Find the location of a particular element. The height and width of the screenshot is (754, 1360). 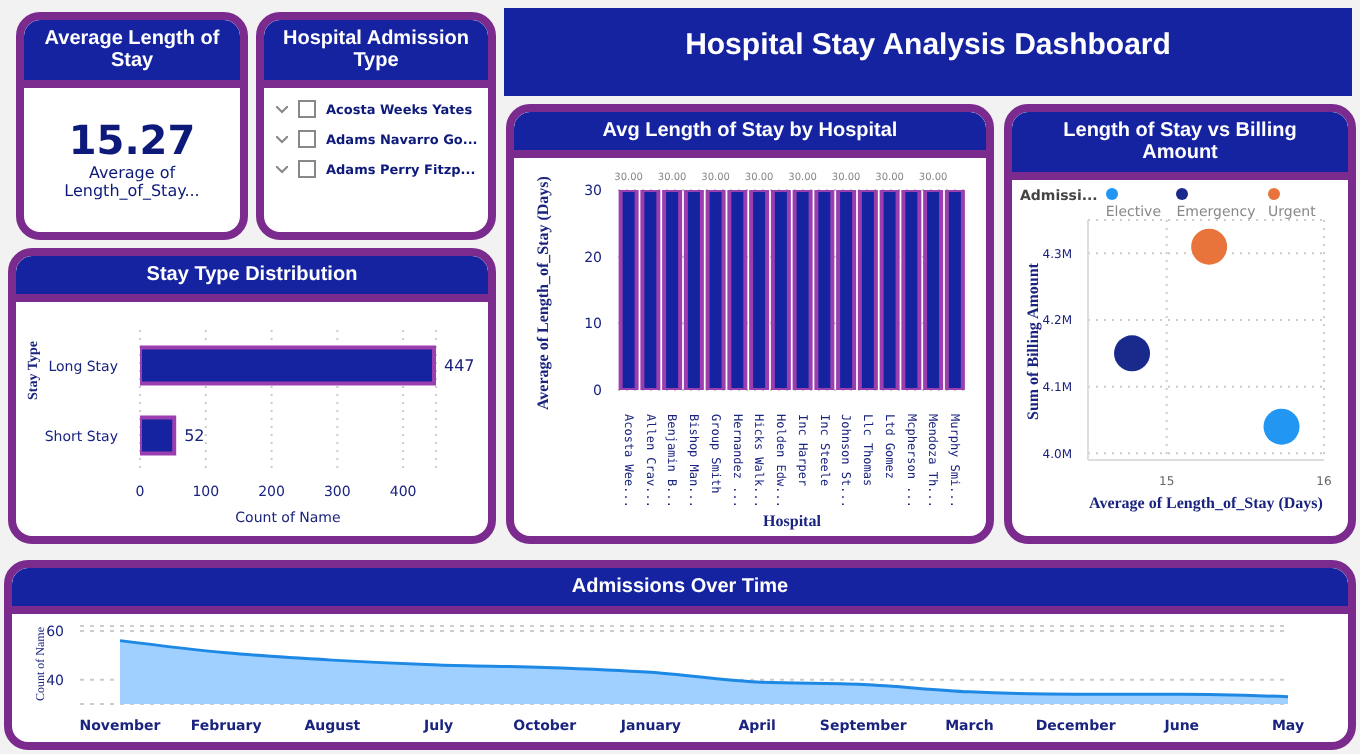

data-label: 447 is located at coordinates (459, 366).